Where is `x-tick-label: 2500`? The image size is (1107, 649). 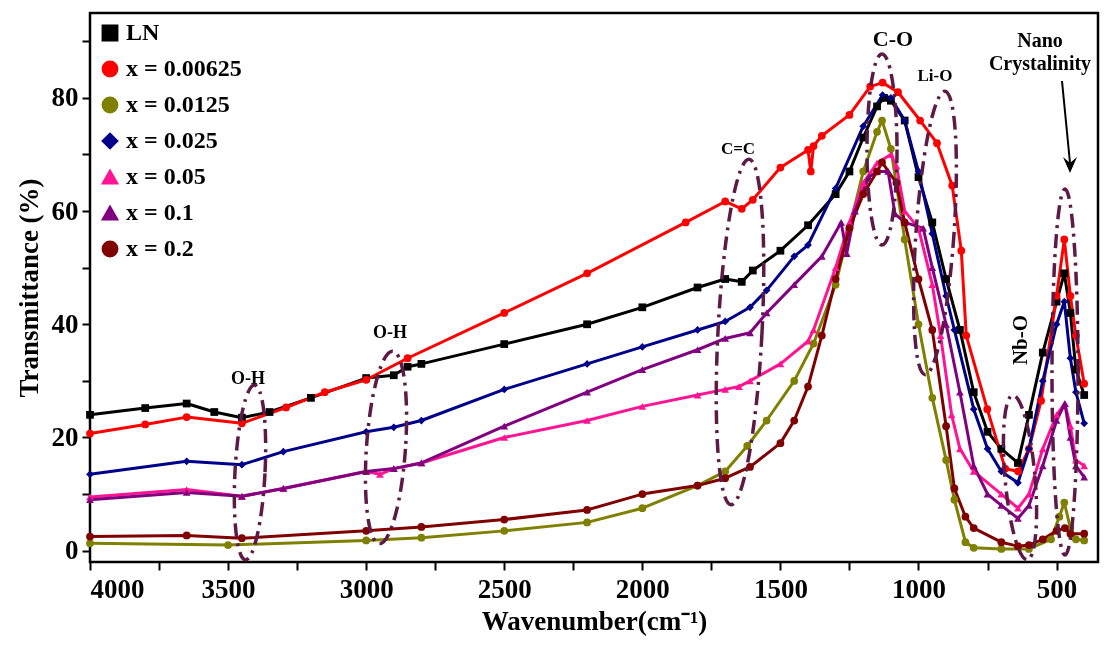
x-tick-label: 2500 is located at coordinates (504, 588).